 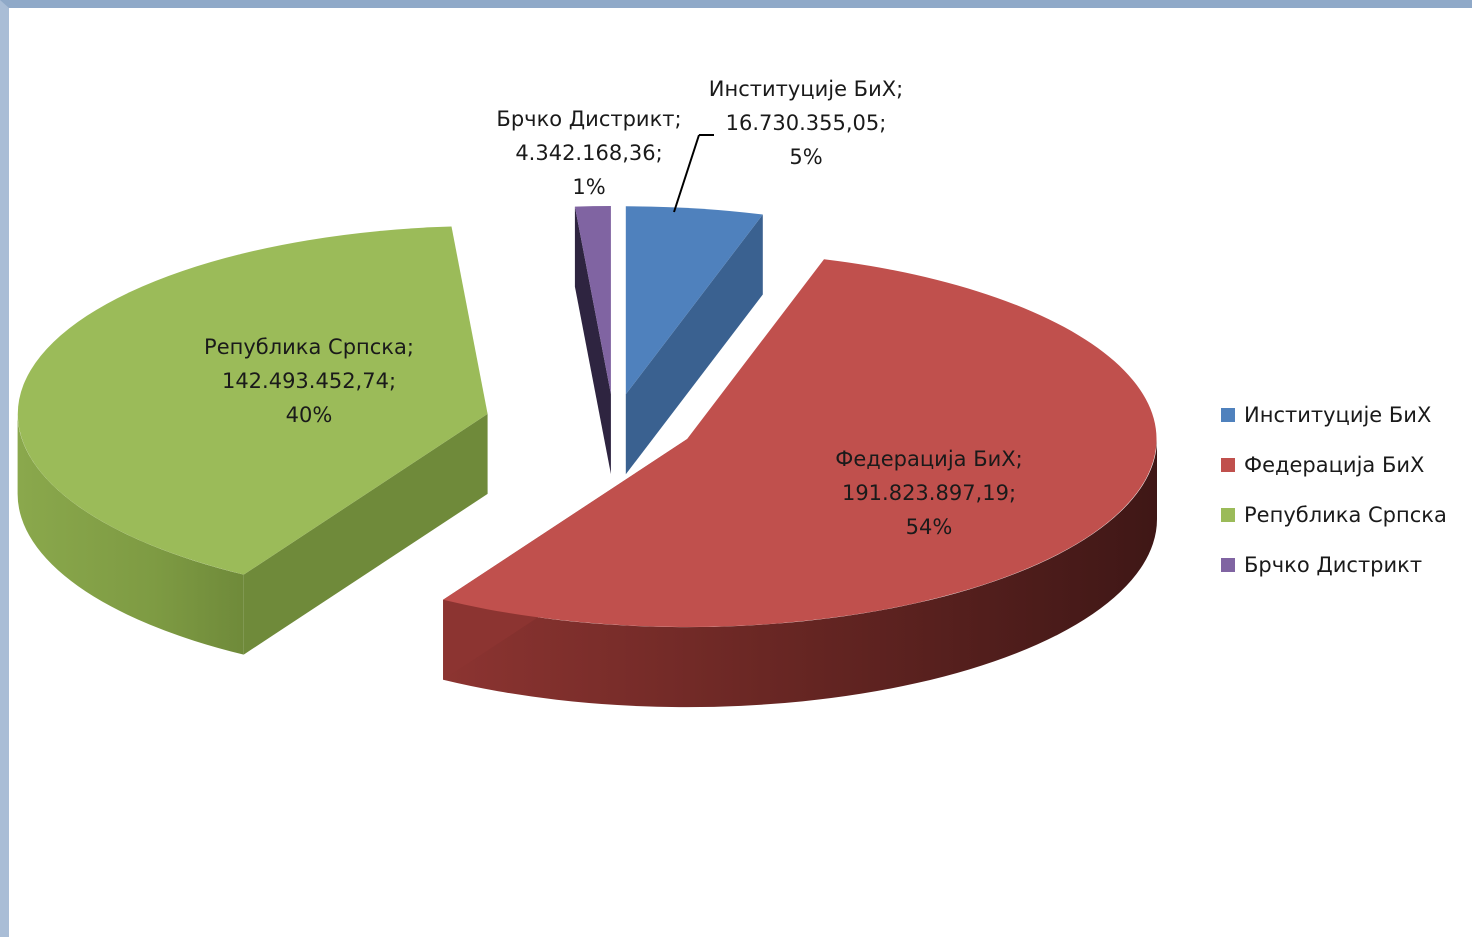 I want to click on slice-cut-brcko, so click(x=592, y=340).